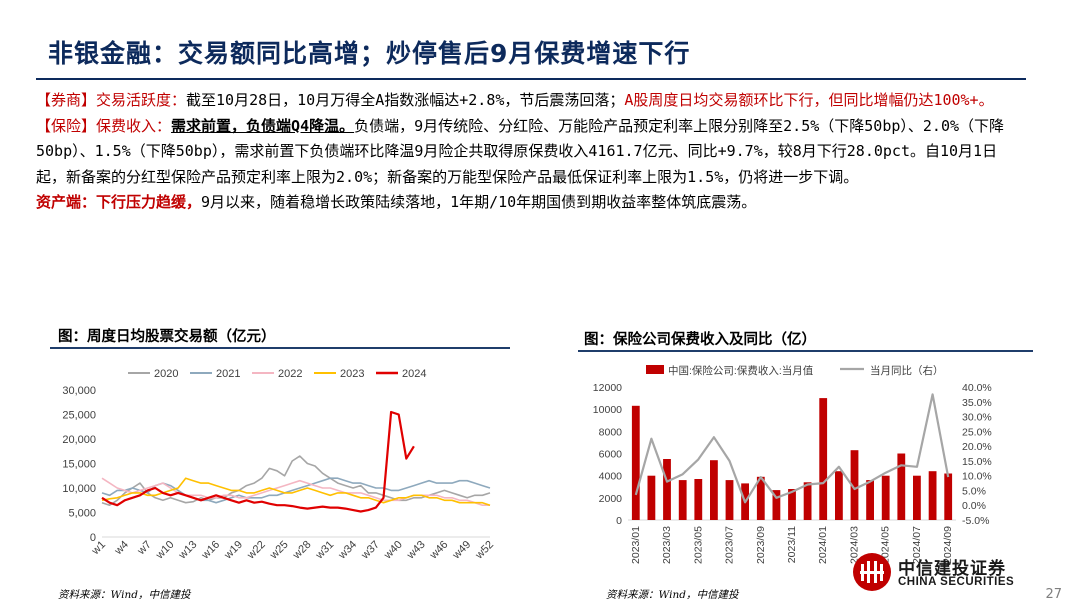 This screenshot has height=608, width=1080. Describe the element at coordinates (144, 548) in the screenshot. I see `left-x-tick-label: w7` at that location.